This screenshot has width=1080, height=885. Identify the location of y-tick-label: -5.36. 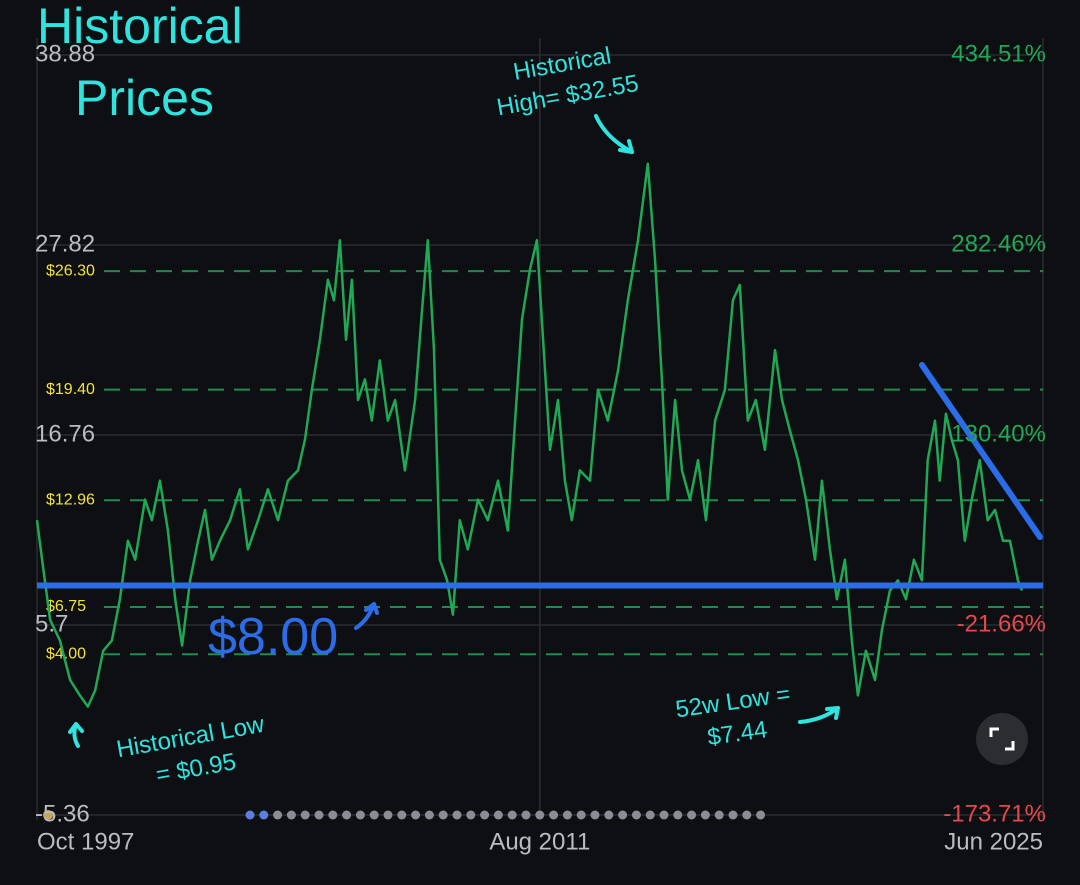
(62, 813).